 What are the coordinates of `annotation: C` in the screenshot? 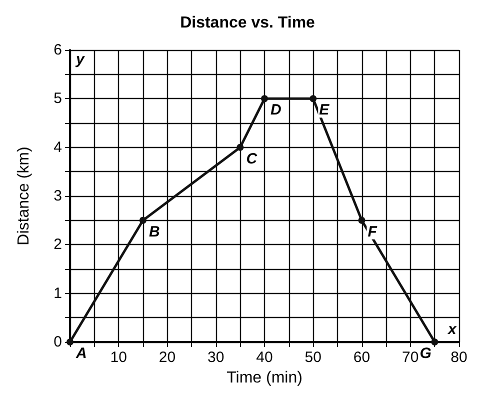 It's located at (252, 159).